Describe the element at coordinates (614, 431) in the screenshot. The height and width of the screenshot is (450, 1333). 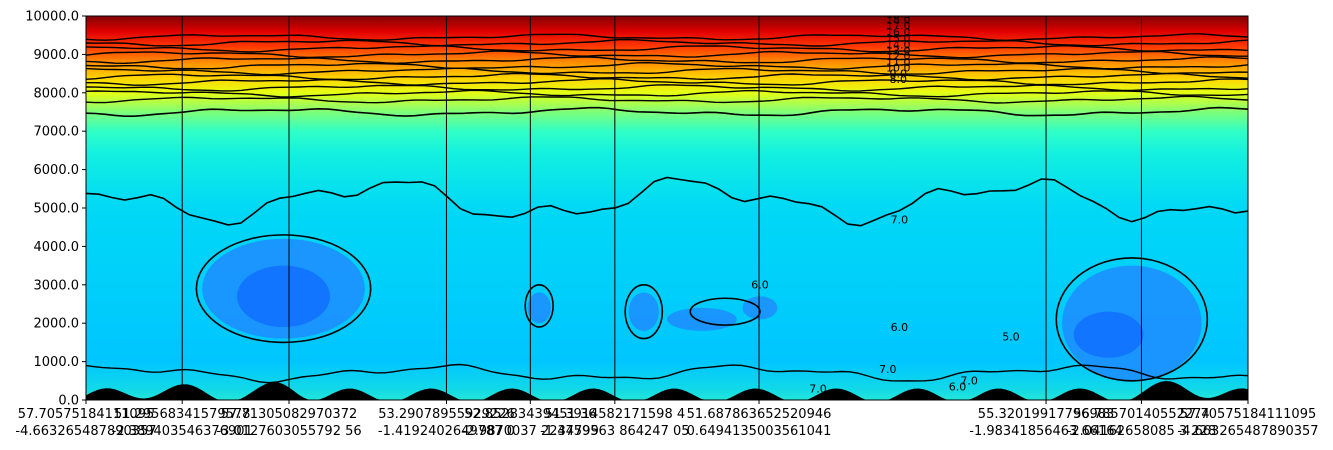
I see `x-tick-label: -1.4759563 864247 05` at that location.